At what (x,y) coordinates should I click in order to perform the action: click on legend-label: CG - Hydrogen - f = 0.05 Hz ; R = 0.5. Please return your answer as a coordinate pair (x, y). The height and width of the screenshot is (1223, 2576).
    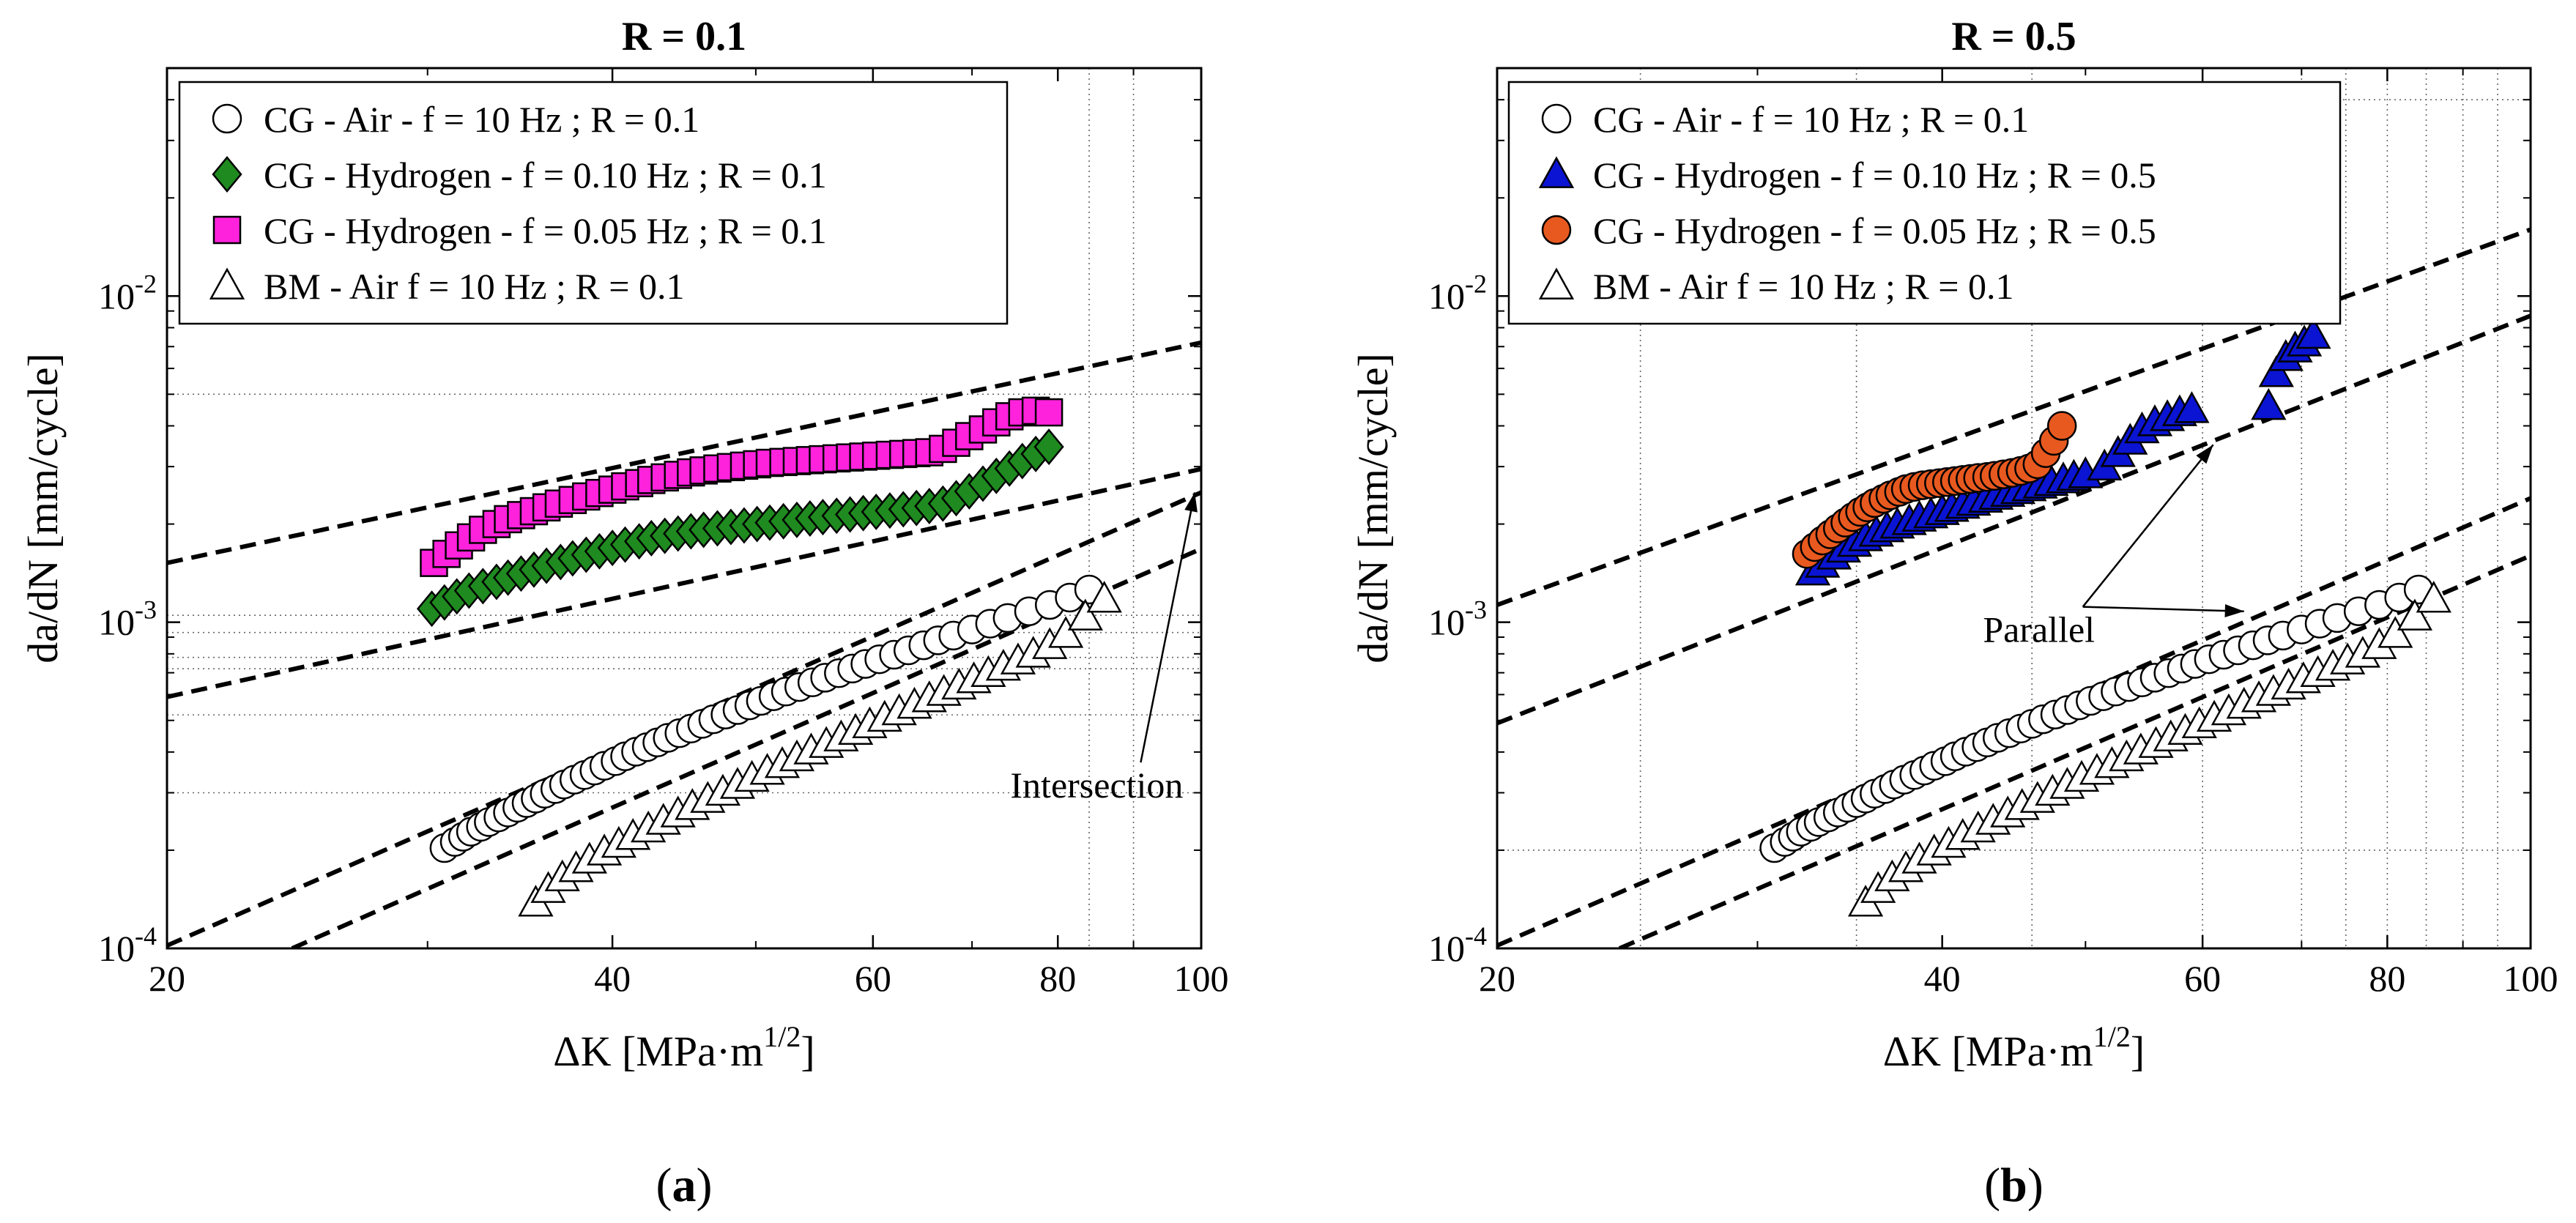
    Looking at the image, I should click on (1874, 231).